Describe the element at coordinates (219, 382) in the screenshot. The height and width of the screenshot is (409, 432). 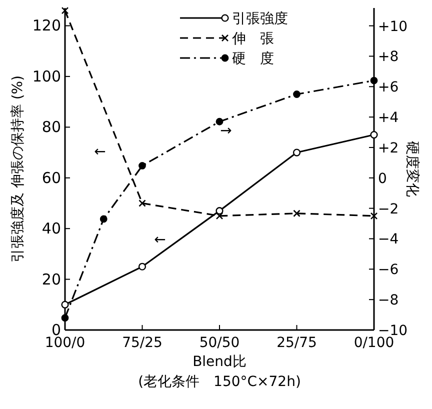
I see `text: (老化条件 150°C×72h)` at that location.